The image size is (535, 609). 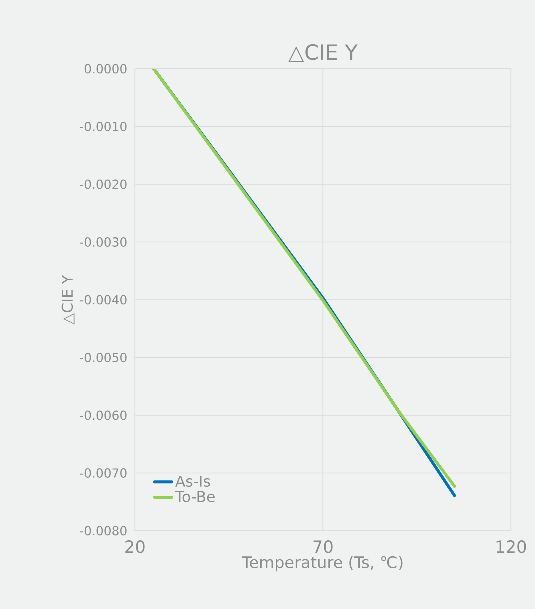 What do you see at coordinates (192, 482) in the screenshot?
I see `legend-label: As-Is` at bounding box center [192, 482].